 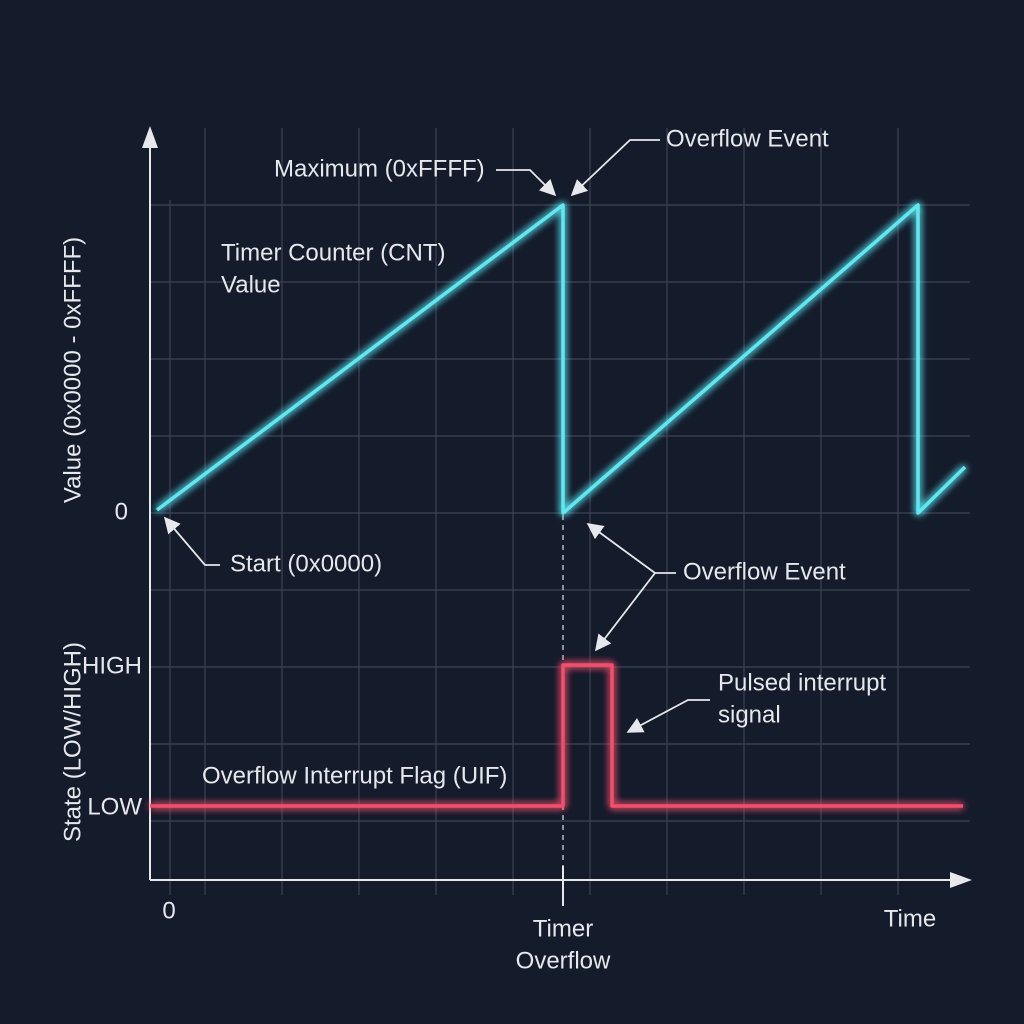 What do you see at coordinates (526, 183) in the screenshot?
I see `arrow-maximum` at bounding box center [526, 183].